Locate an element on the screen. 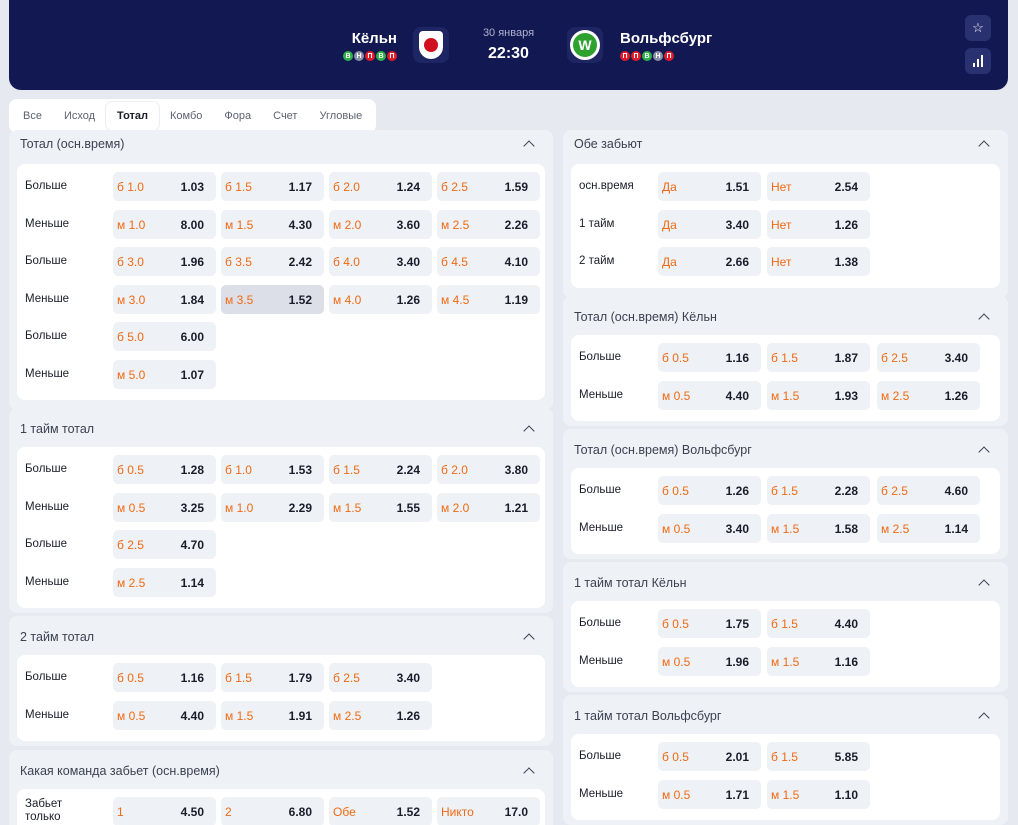  odds-button: б 1.0 1.03 is located at coordinates (164, 186).